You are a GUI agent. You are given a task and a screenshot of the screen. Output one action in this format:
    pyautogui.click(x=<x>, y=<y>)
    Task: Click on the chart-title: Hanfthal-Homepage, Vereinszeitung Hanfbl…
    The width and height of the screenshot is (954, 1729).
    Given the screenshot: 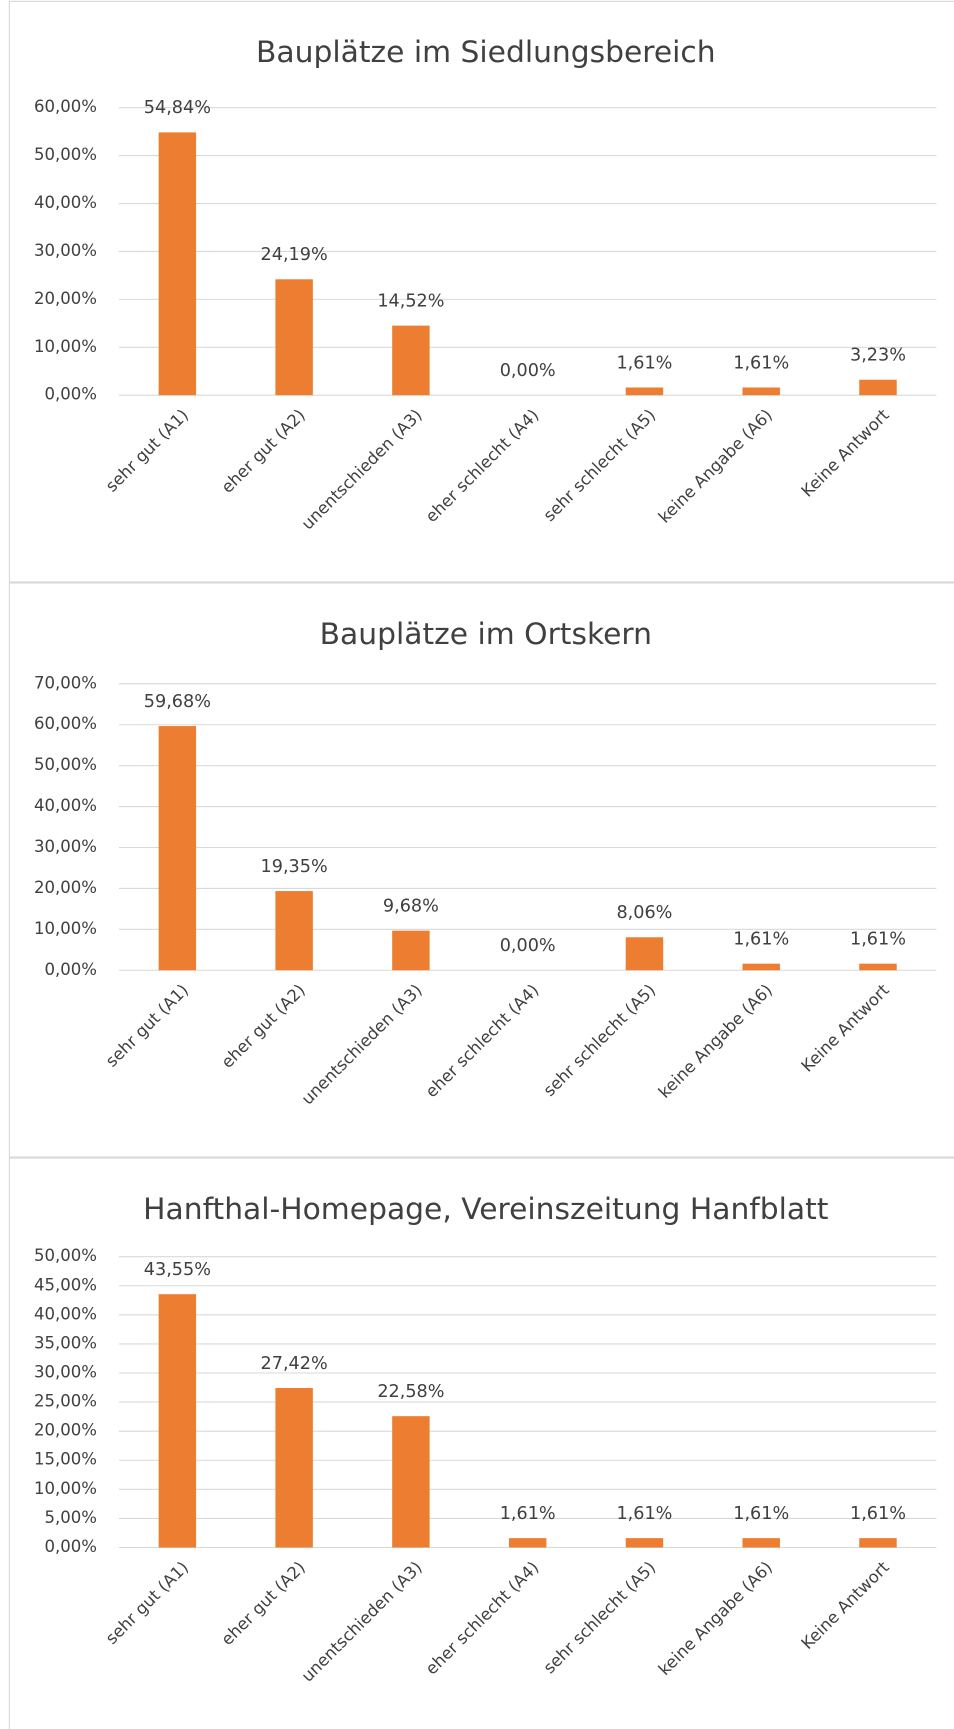 What is the action you would take?
    pyautogui.click(x=485, y=1209)
    